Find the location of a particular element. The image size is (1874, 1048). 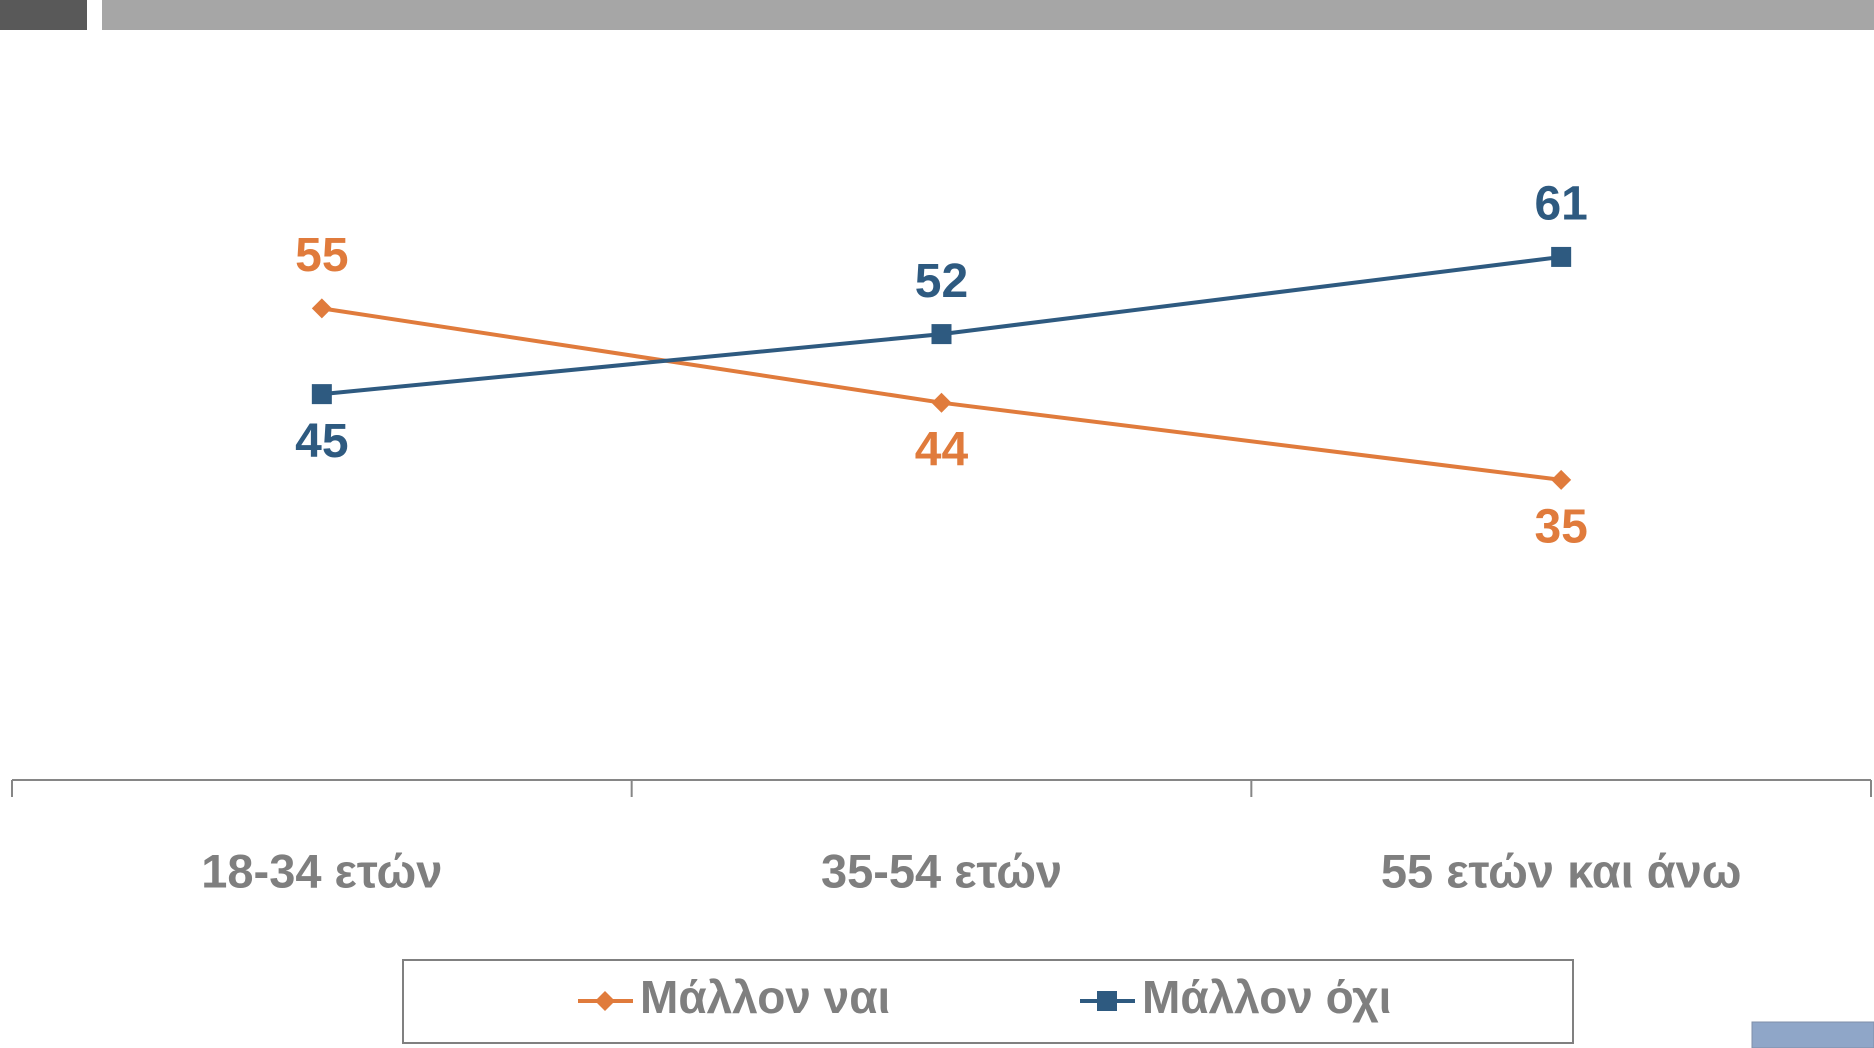

thumbnail is located at coordinates (1812, 1034).